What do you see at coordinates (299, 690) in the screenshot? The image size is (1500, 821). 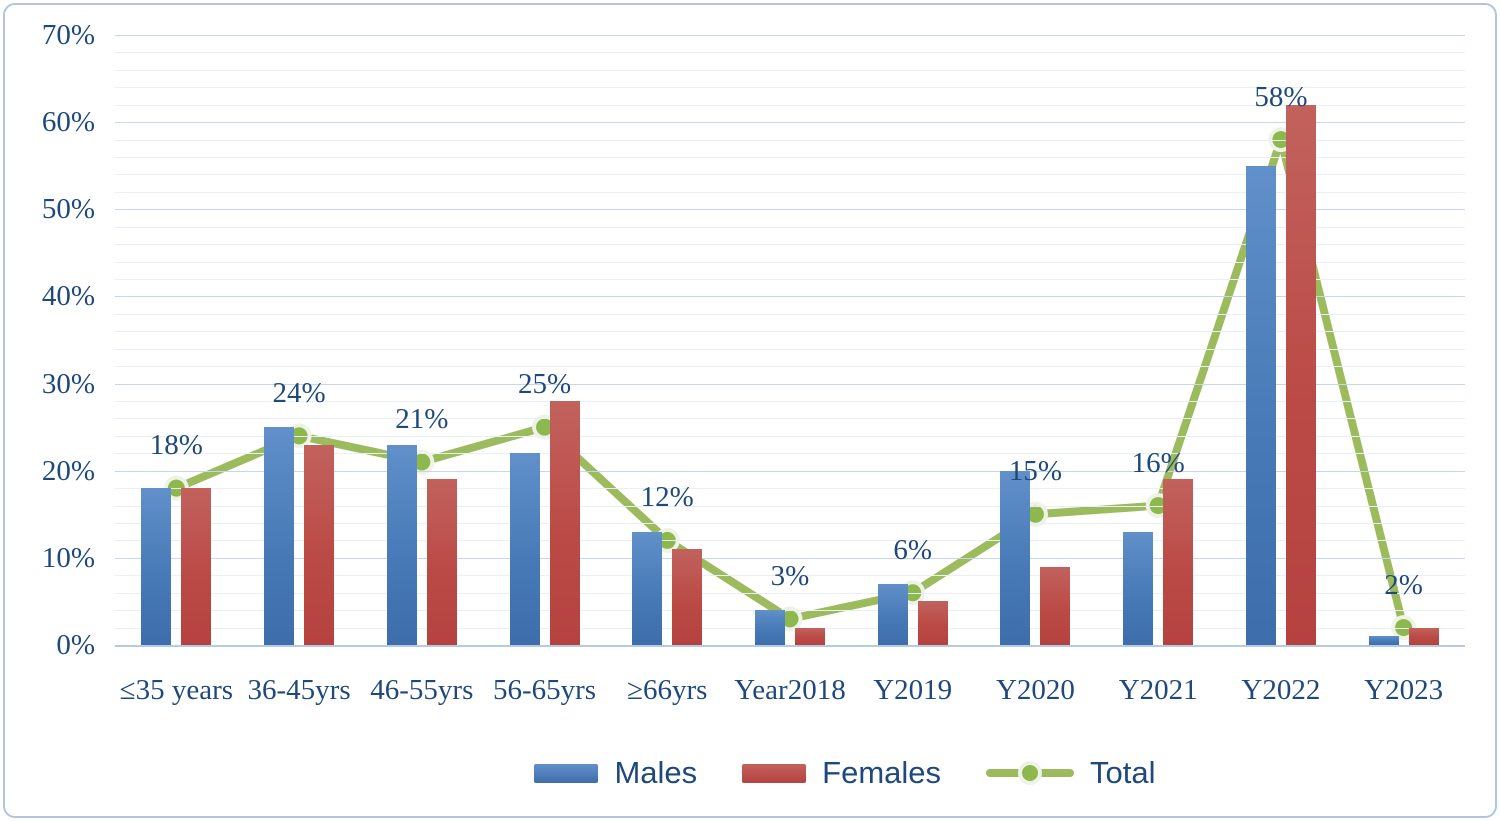 I see `x-category-label: 36-45yrs` at bounding box center [299, 690].